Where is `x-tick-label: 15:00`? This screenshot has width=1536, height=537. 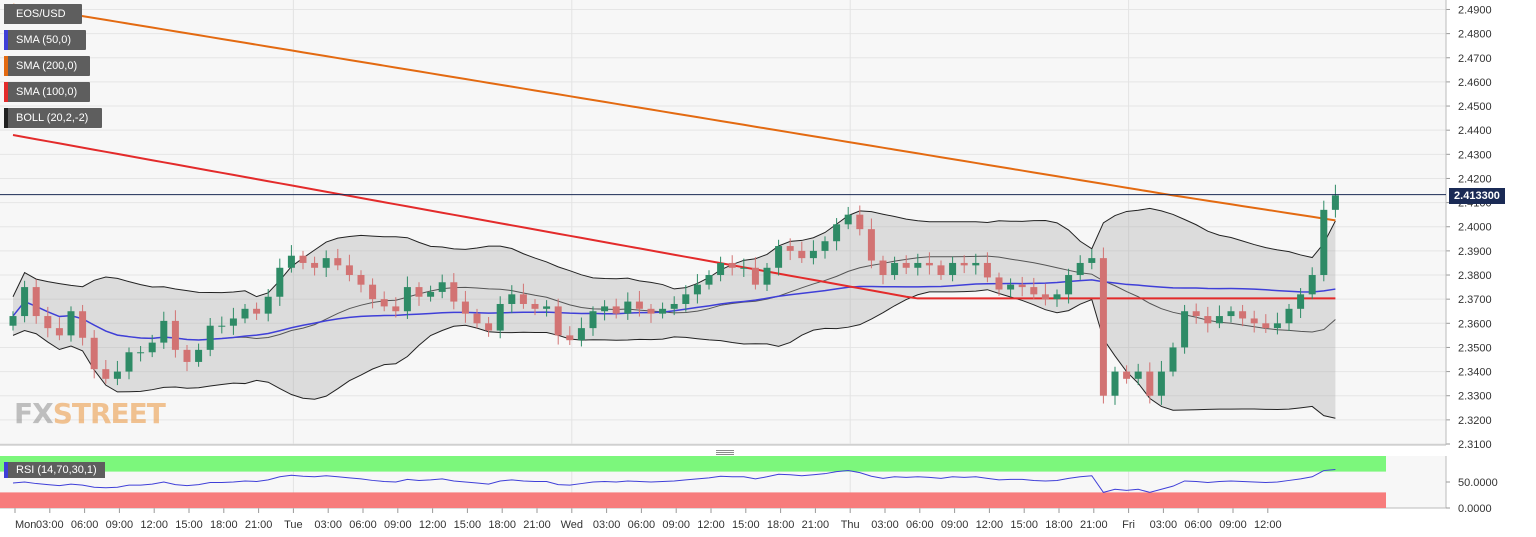
x-tick-label: 15:00 is located at coordinates (746, 525).